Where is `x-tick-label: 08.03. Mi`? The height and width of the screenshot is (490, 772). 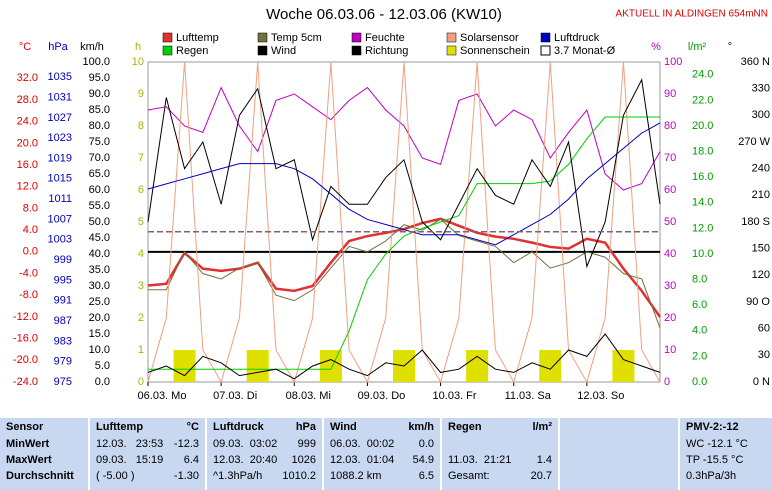 x-tick-label: 08.03. Mi is located at coordinates (308, 396).